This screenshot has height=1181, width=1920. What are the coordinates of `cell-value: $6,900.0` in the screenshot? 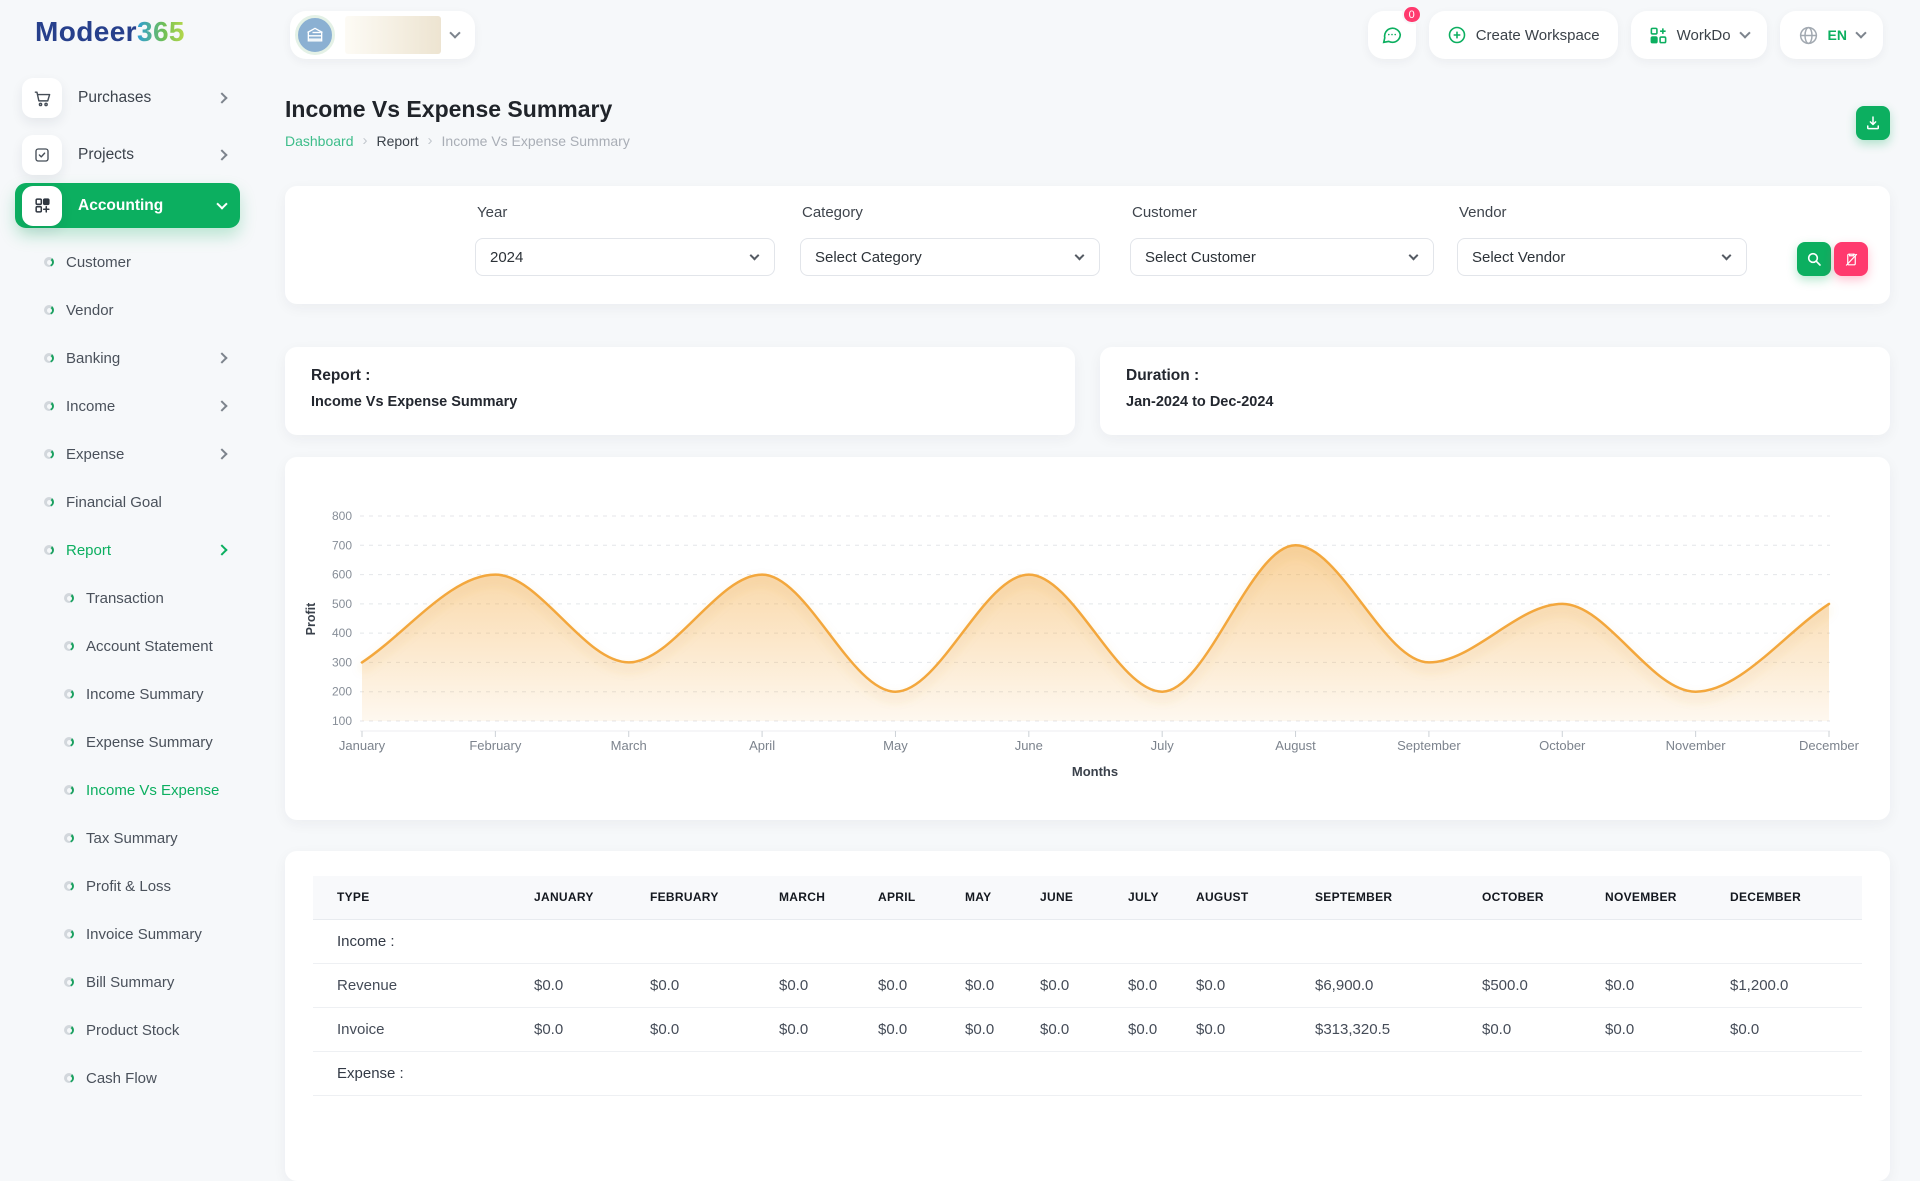 It's located at (1344, 985).